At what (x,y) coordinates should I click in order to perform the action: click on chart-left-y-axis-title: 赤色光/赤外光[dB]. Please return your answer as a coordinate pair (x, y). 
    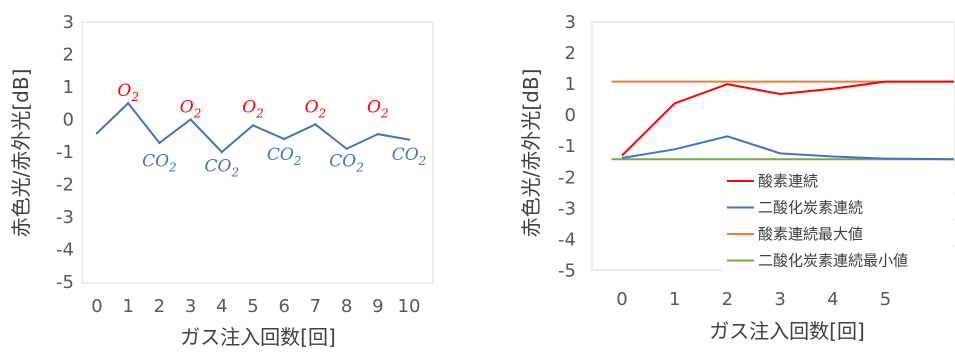
    Looking at the image, I should click on (21, 153).